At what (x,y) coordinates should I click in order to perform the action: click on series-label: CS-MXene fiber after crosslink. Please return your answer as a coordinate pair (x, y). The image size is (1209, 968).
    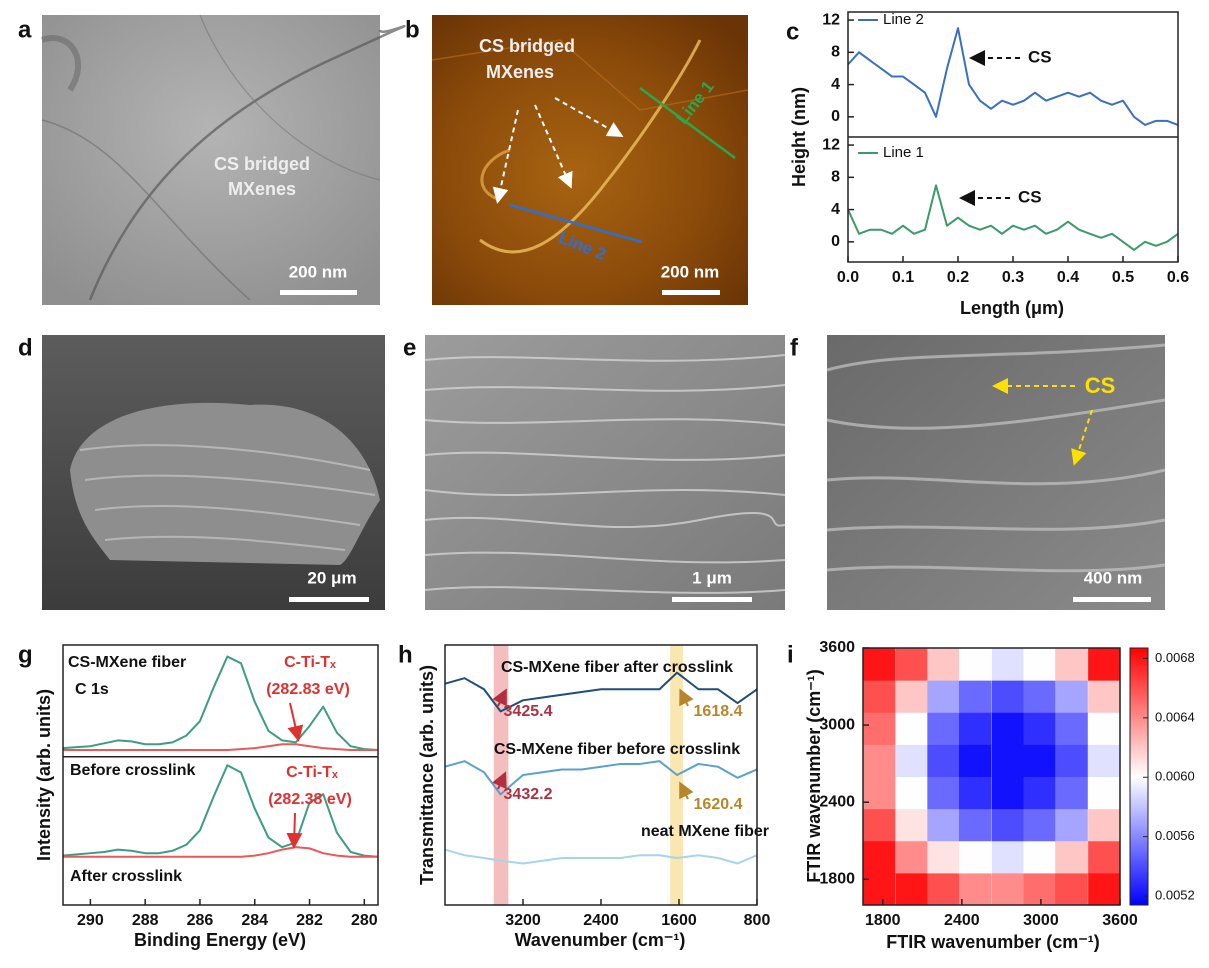
    Looking at the image, I should click on (617, 667).